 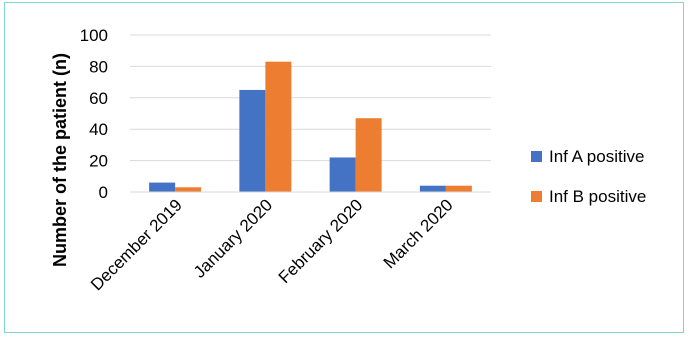 What do you see at coordinates (98, 66) in the screenshot?
I see `y-tick-label: 80` at bounding box center [98, 66].